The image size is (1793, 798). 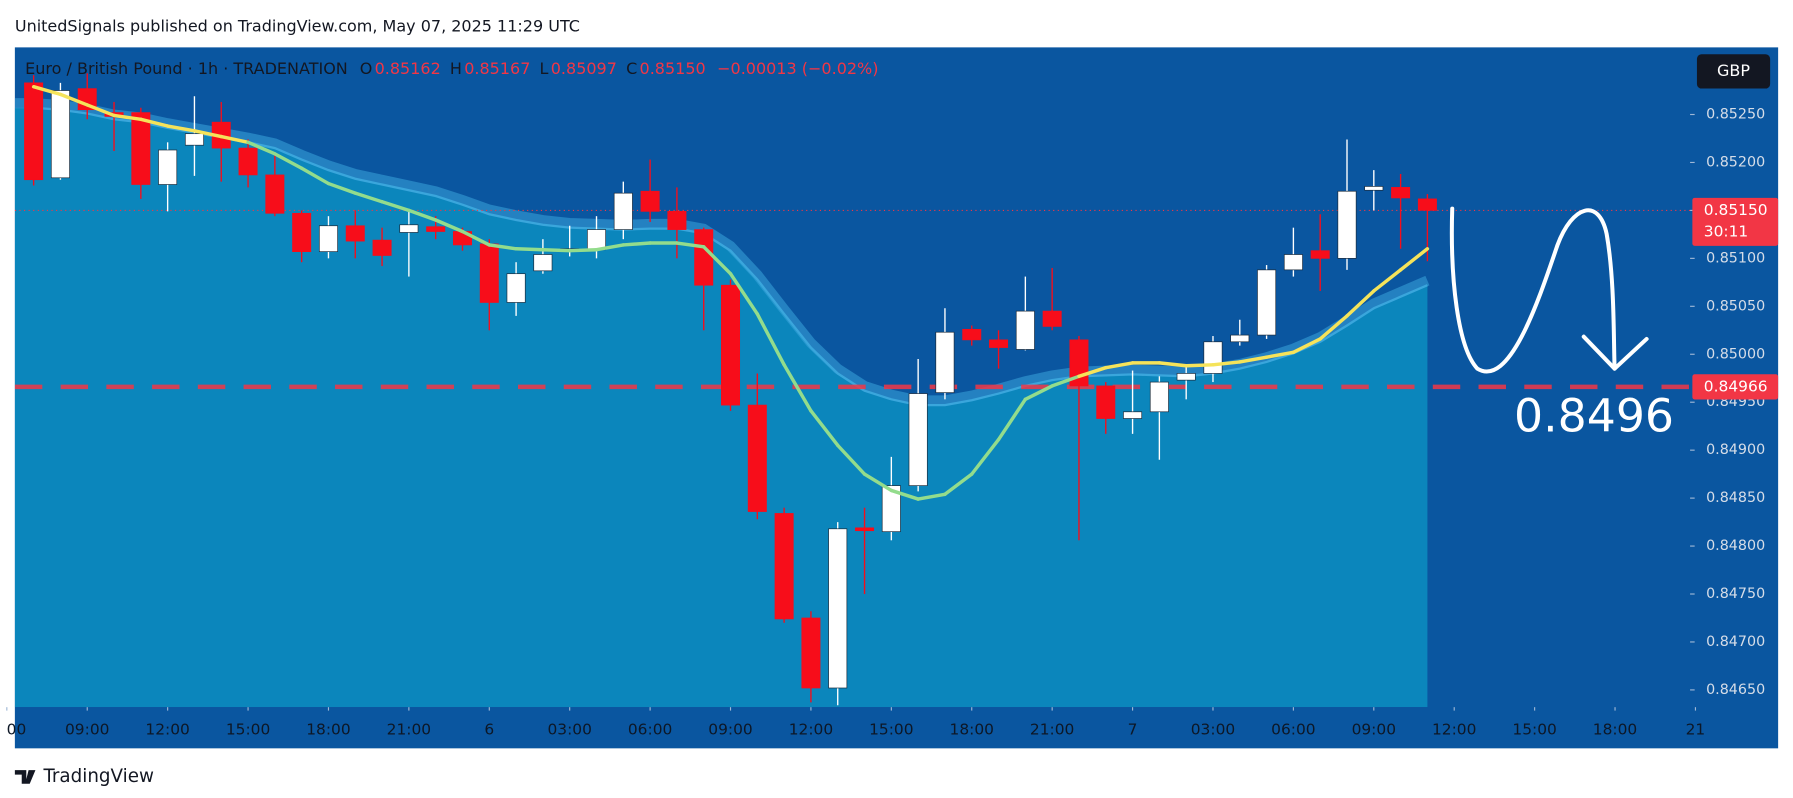 What do you see at coordinates (1733, 71) in the screenshot?
I see `currency-badge` at bounding box center [1733, 71].